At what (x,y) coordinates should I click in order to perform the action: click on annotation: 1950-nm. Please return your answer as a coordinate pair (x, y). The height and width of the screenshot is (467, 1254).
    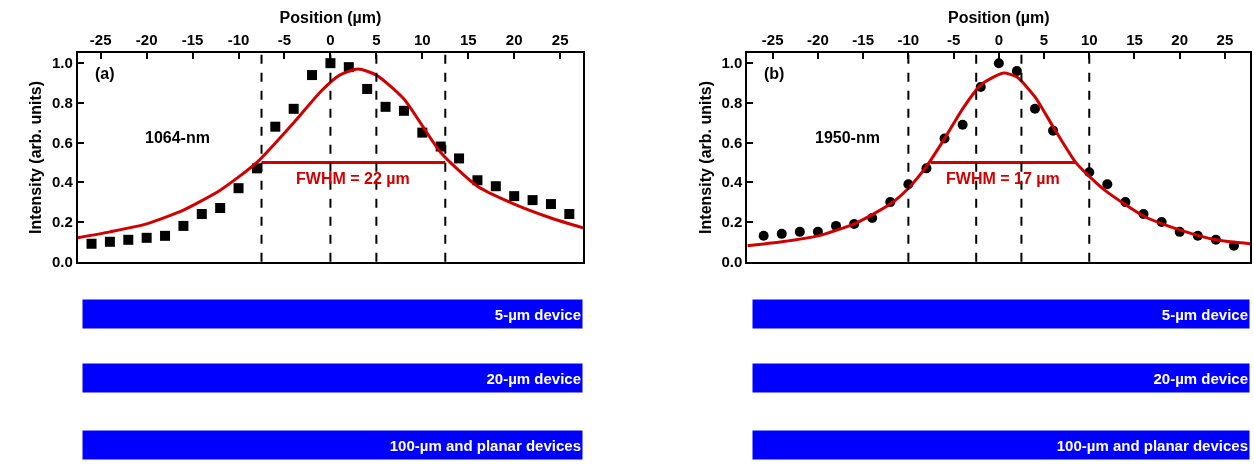
    Looking at the image, I should click on (847, 137).